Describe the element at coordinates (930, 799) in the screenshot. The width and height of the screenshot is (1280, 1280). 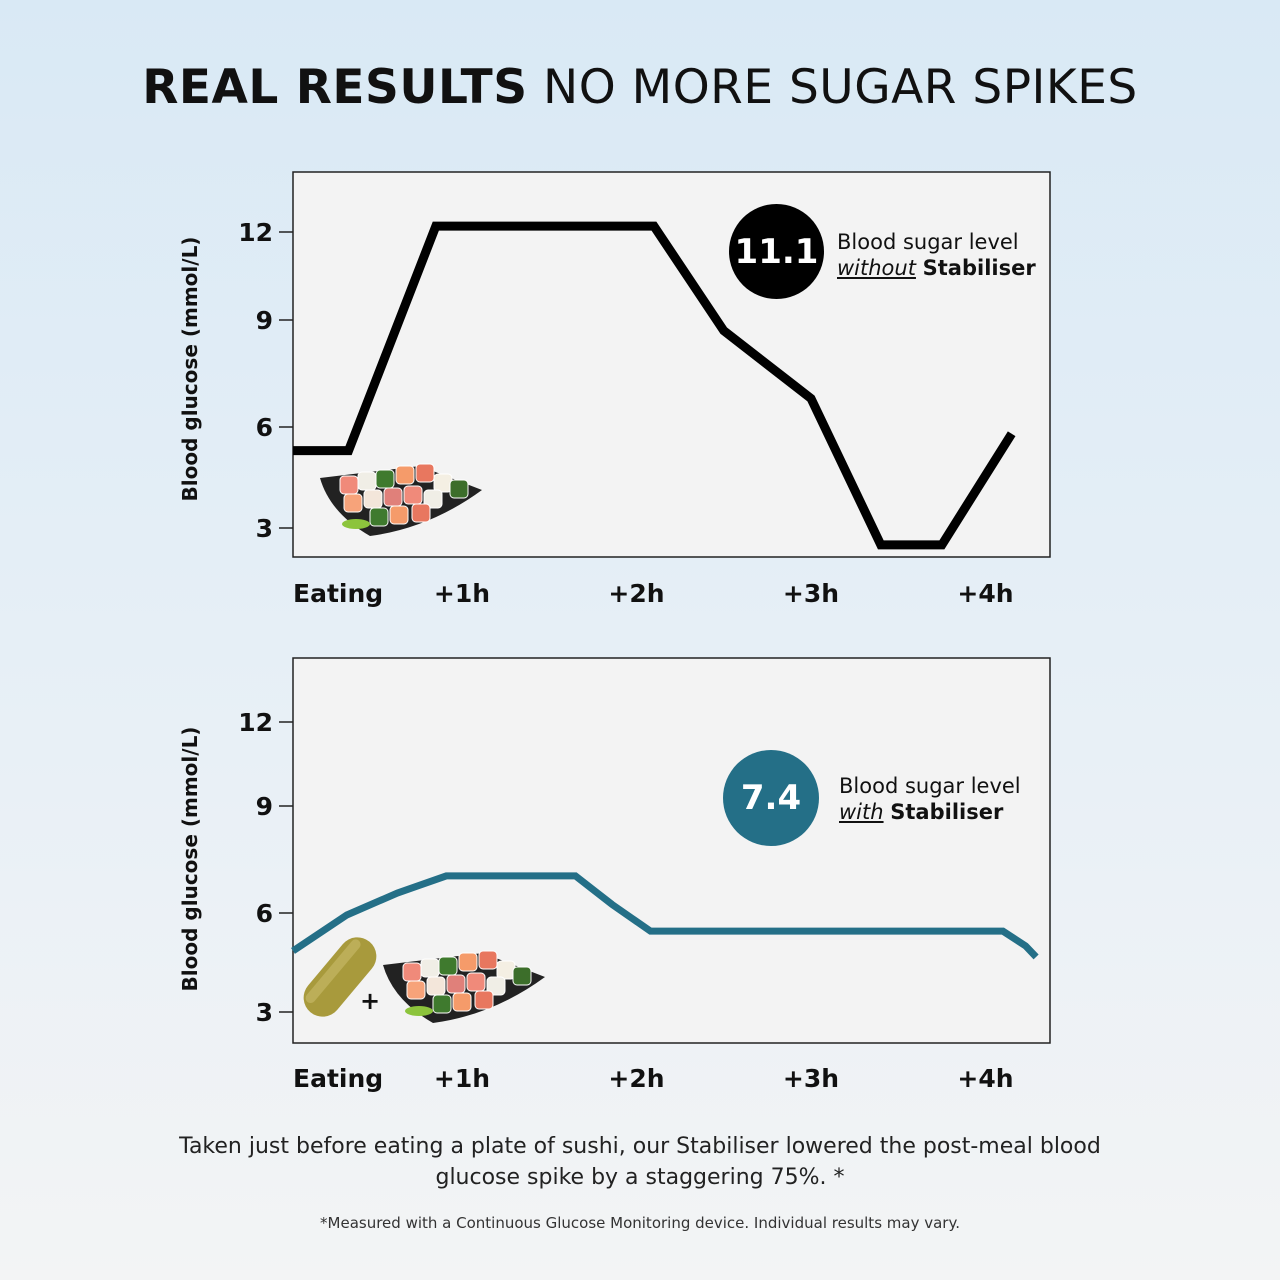
I see `legend-with: Blood sugar level with Stabiliser` at that location.